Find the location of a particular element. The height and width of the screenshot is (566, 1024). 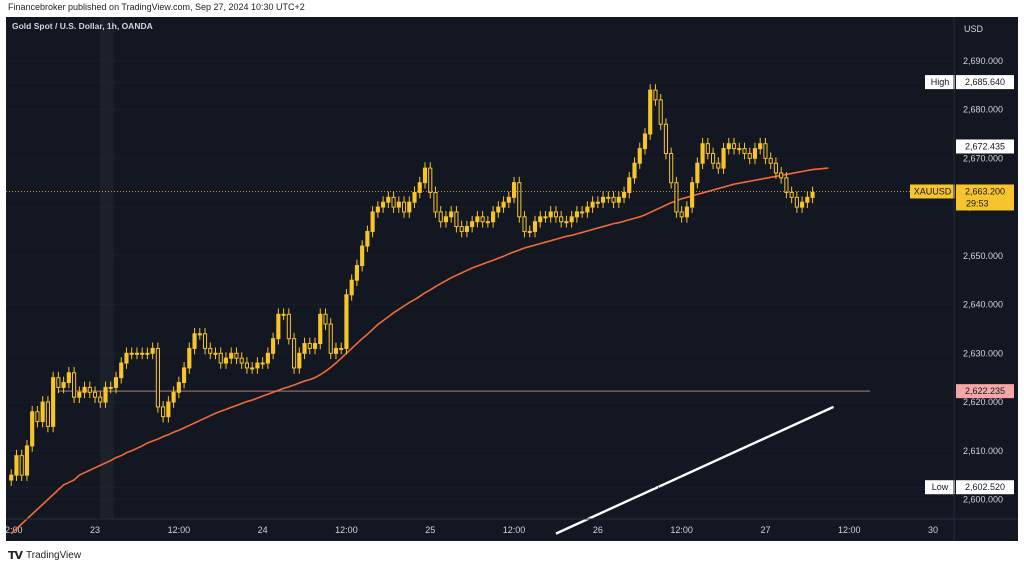

x-tick-label: 27 is located at coordinates (765, 530).